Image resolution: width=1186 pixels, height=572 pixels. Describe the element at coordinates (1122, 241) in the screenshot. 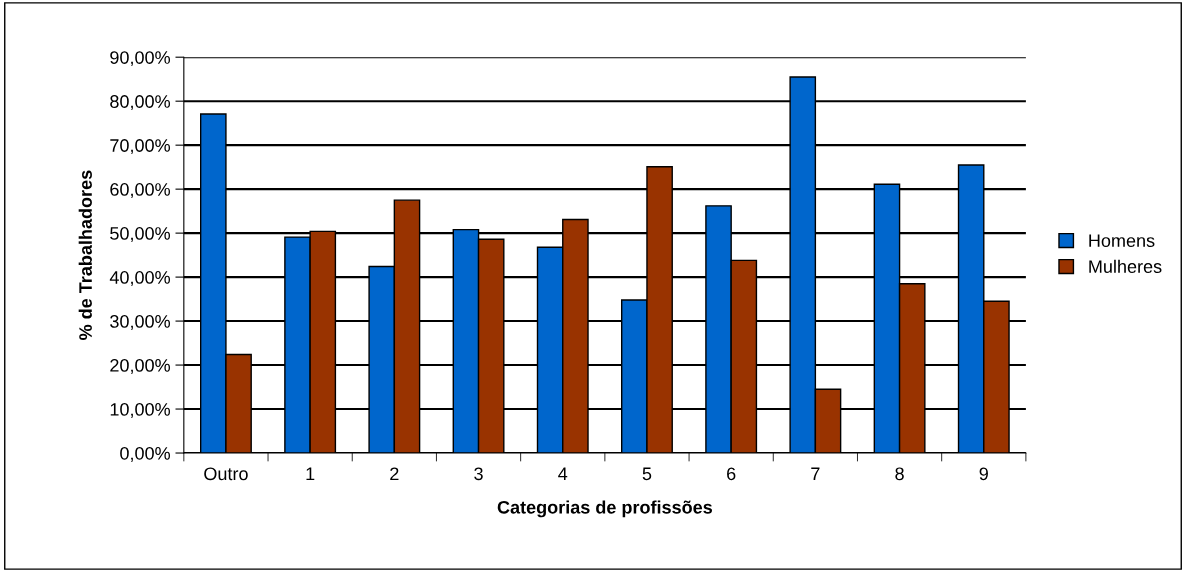

I see `legend-label: Homens` at that location.